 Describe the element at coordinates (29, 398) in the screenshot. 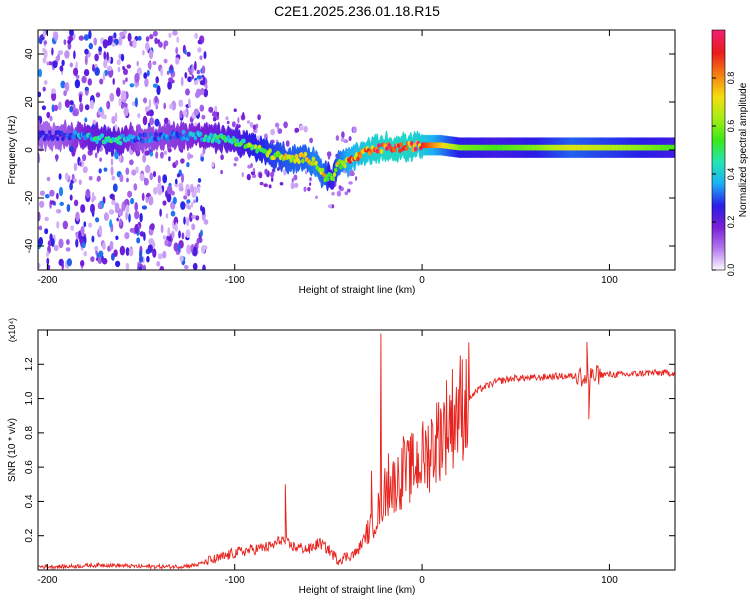

I see `y-tick-label: 1.0` at that location.